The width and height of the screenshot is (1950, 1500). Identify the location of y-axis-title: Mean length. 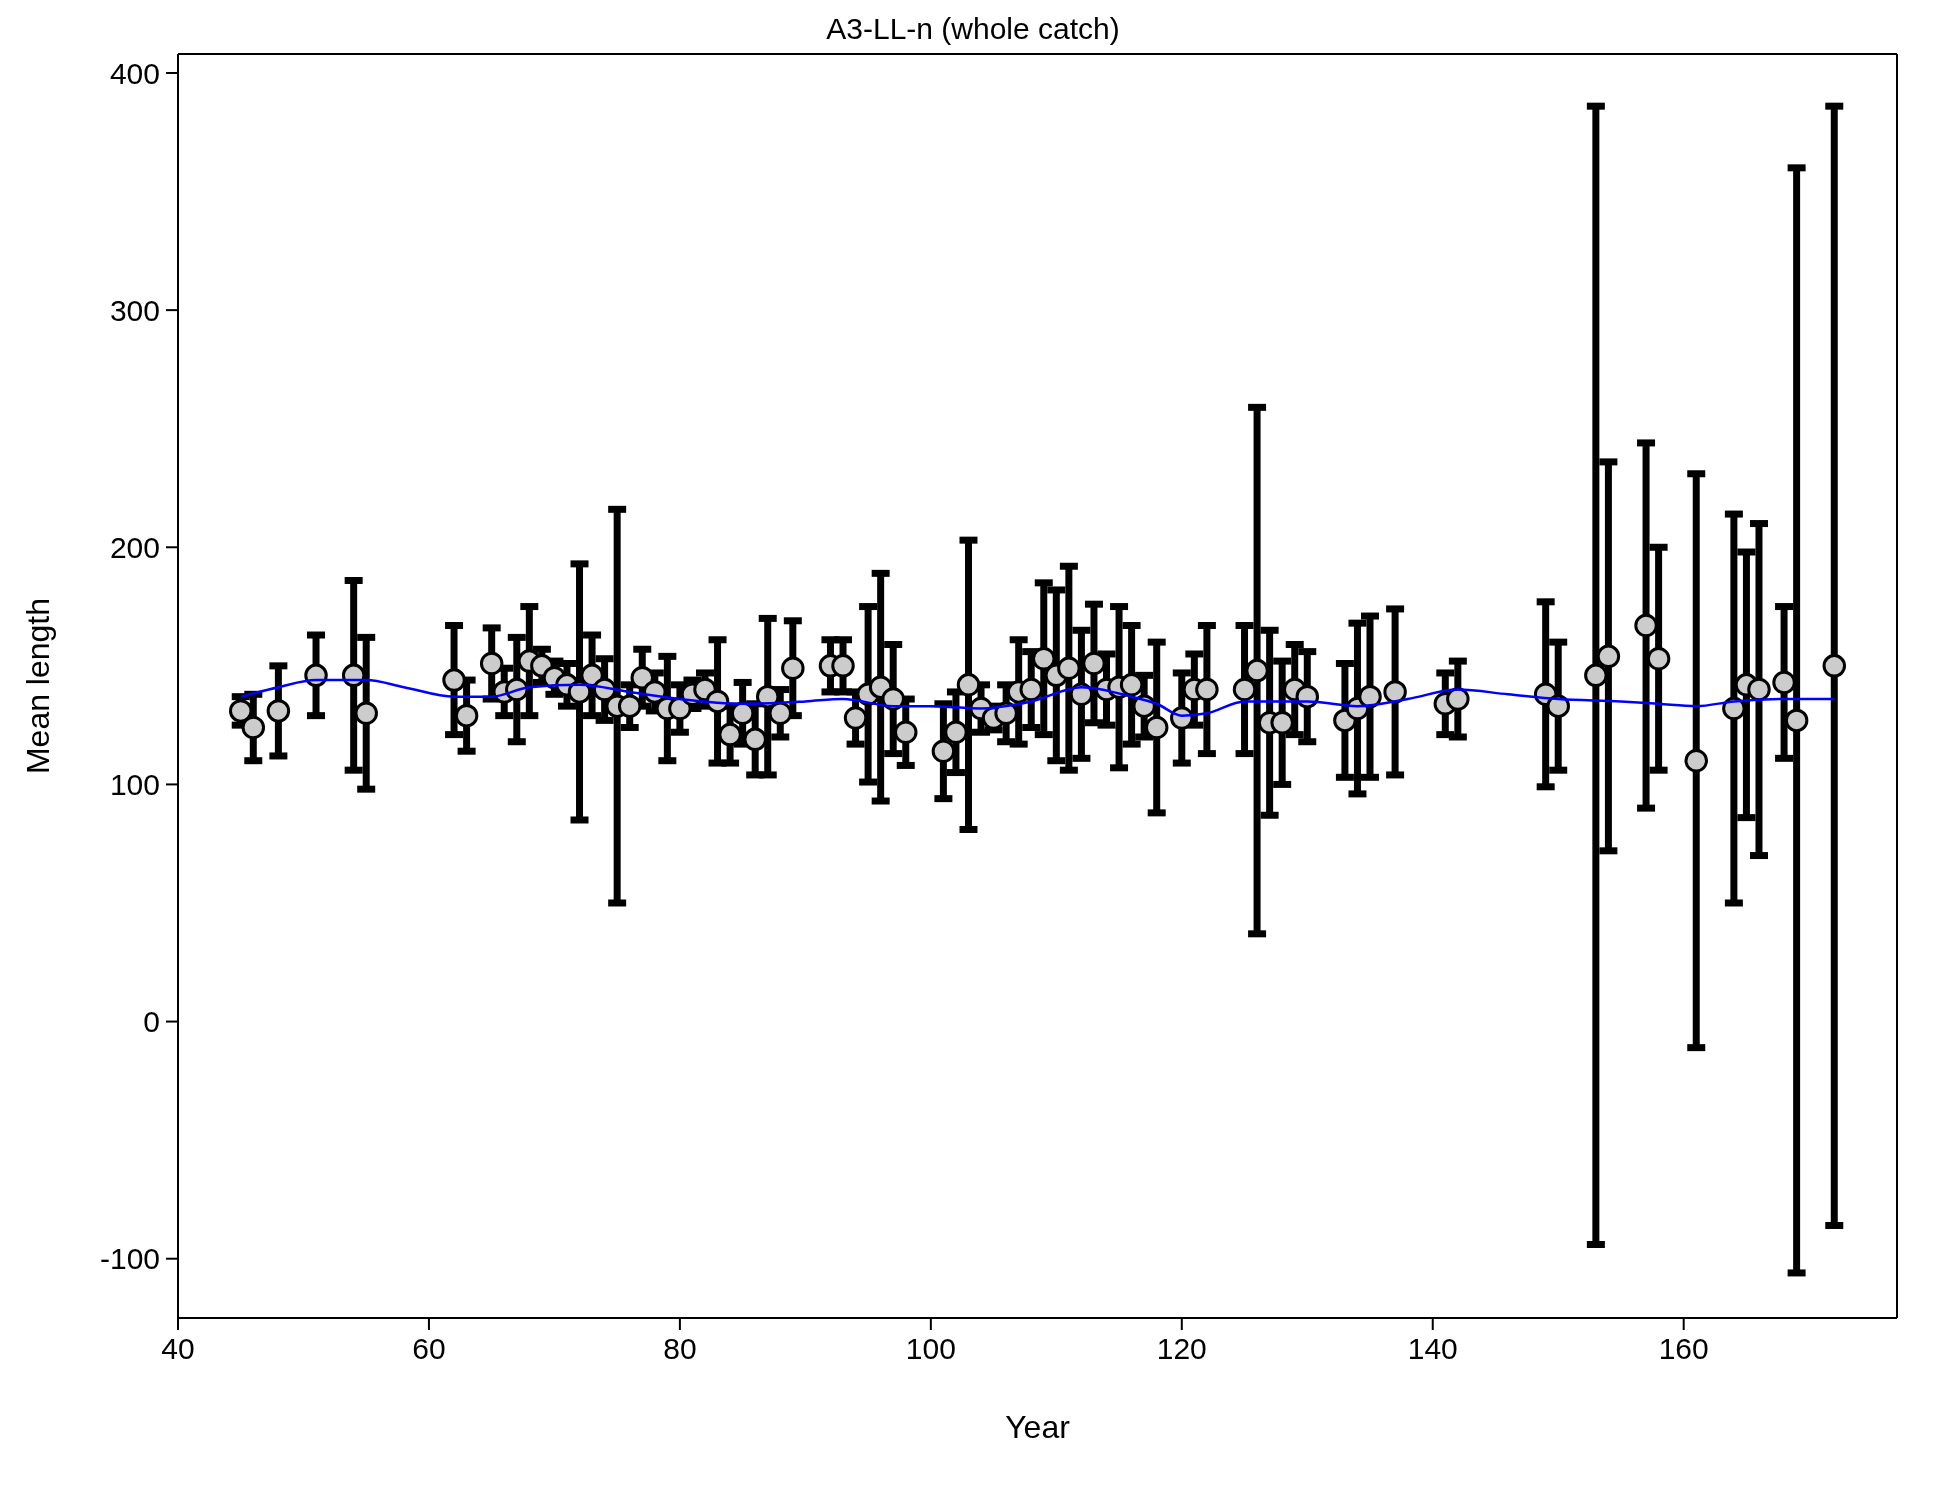
(38, 686).